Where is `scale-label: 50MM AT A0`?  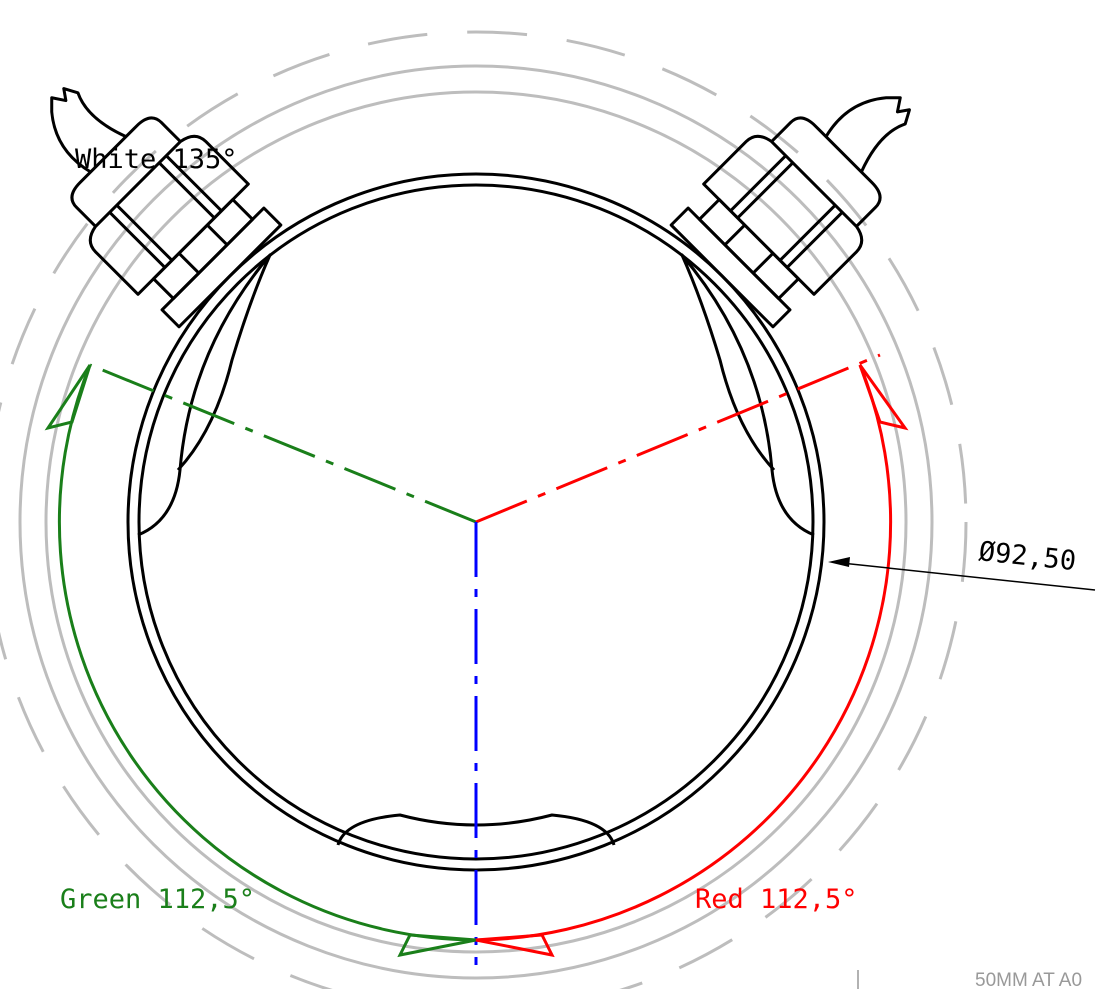 scale-label: 50MM AT A0 is located at coordinates (1028, 979).